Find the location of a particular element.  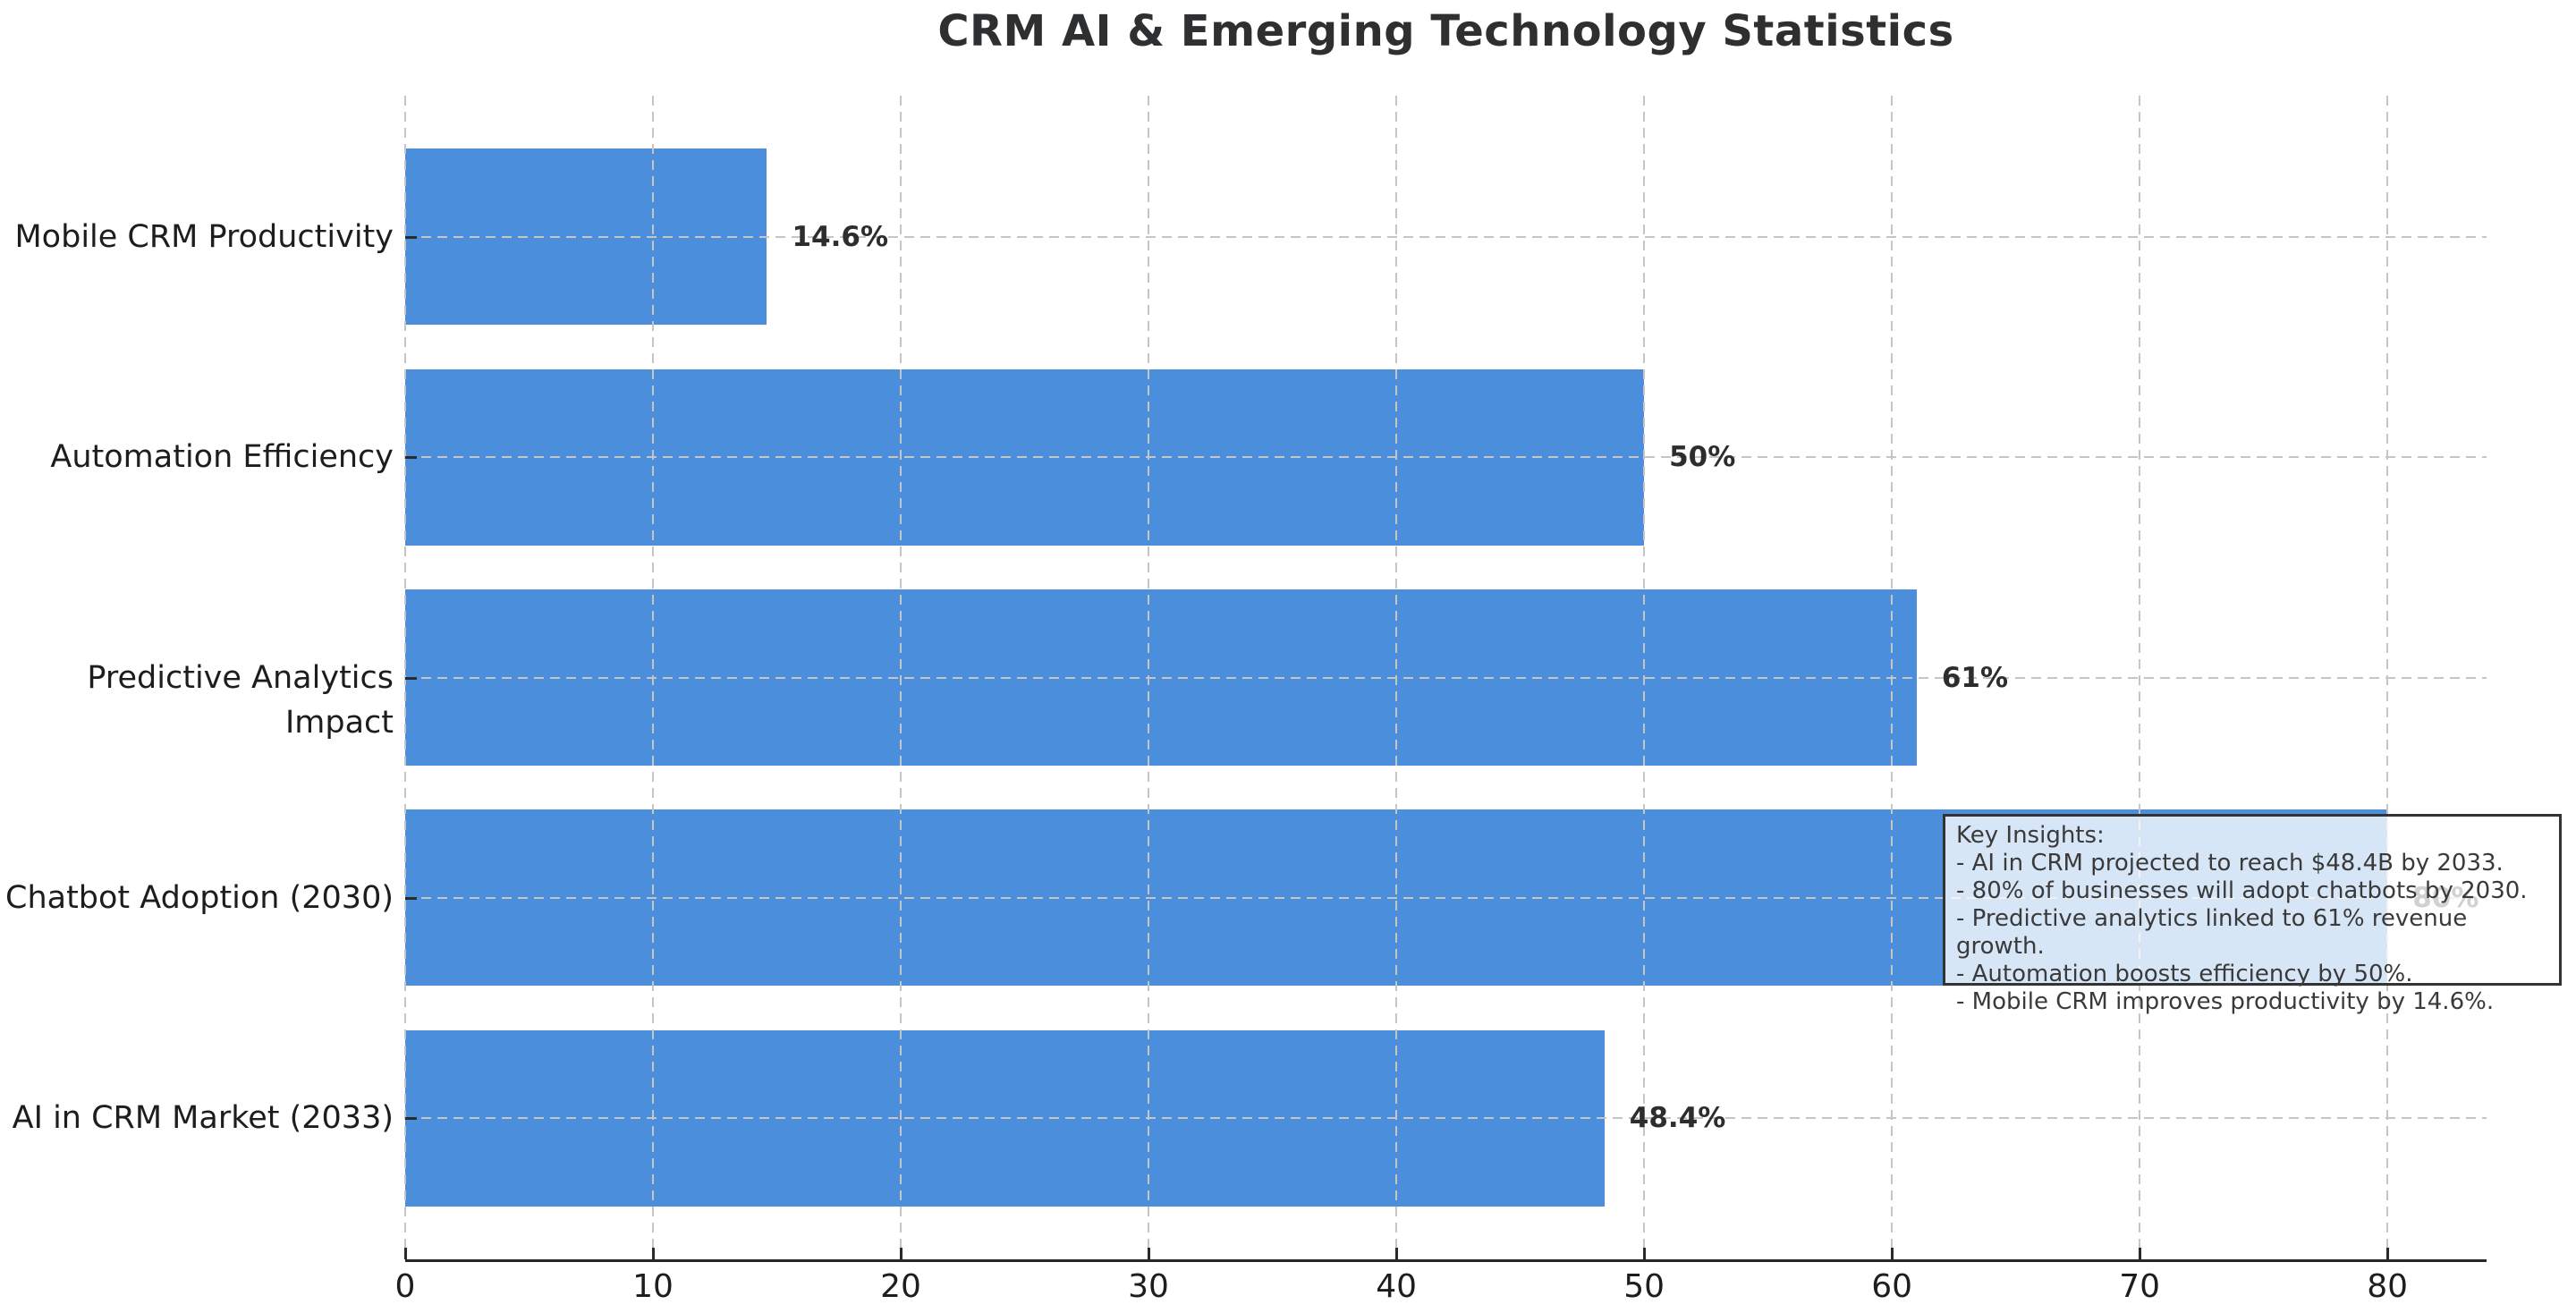

x-axis-line is located at coordinates (1446, 1260).